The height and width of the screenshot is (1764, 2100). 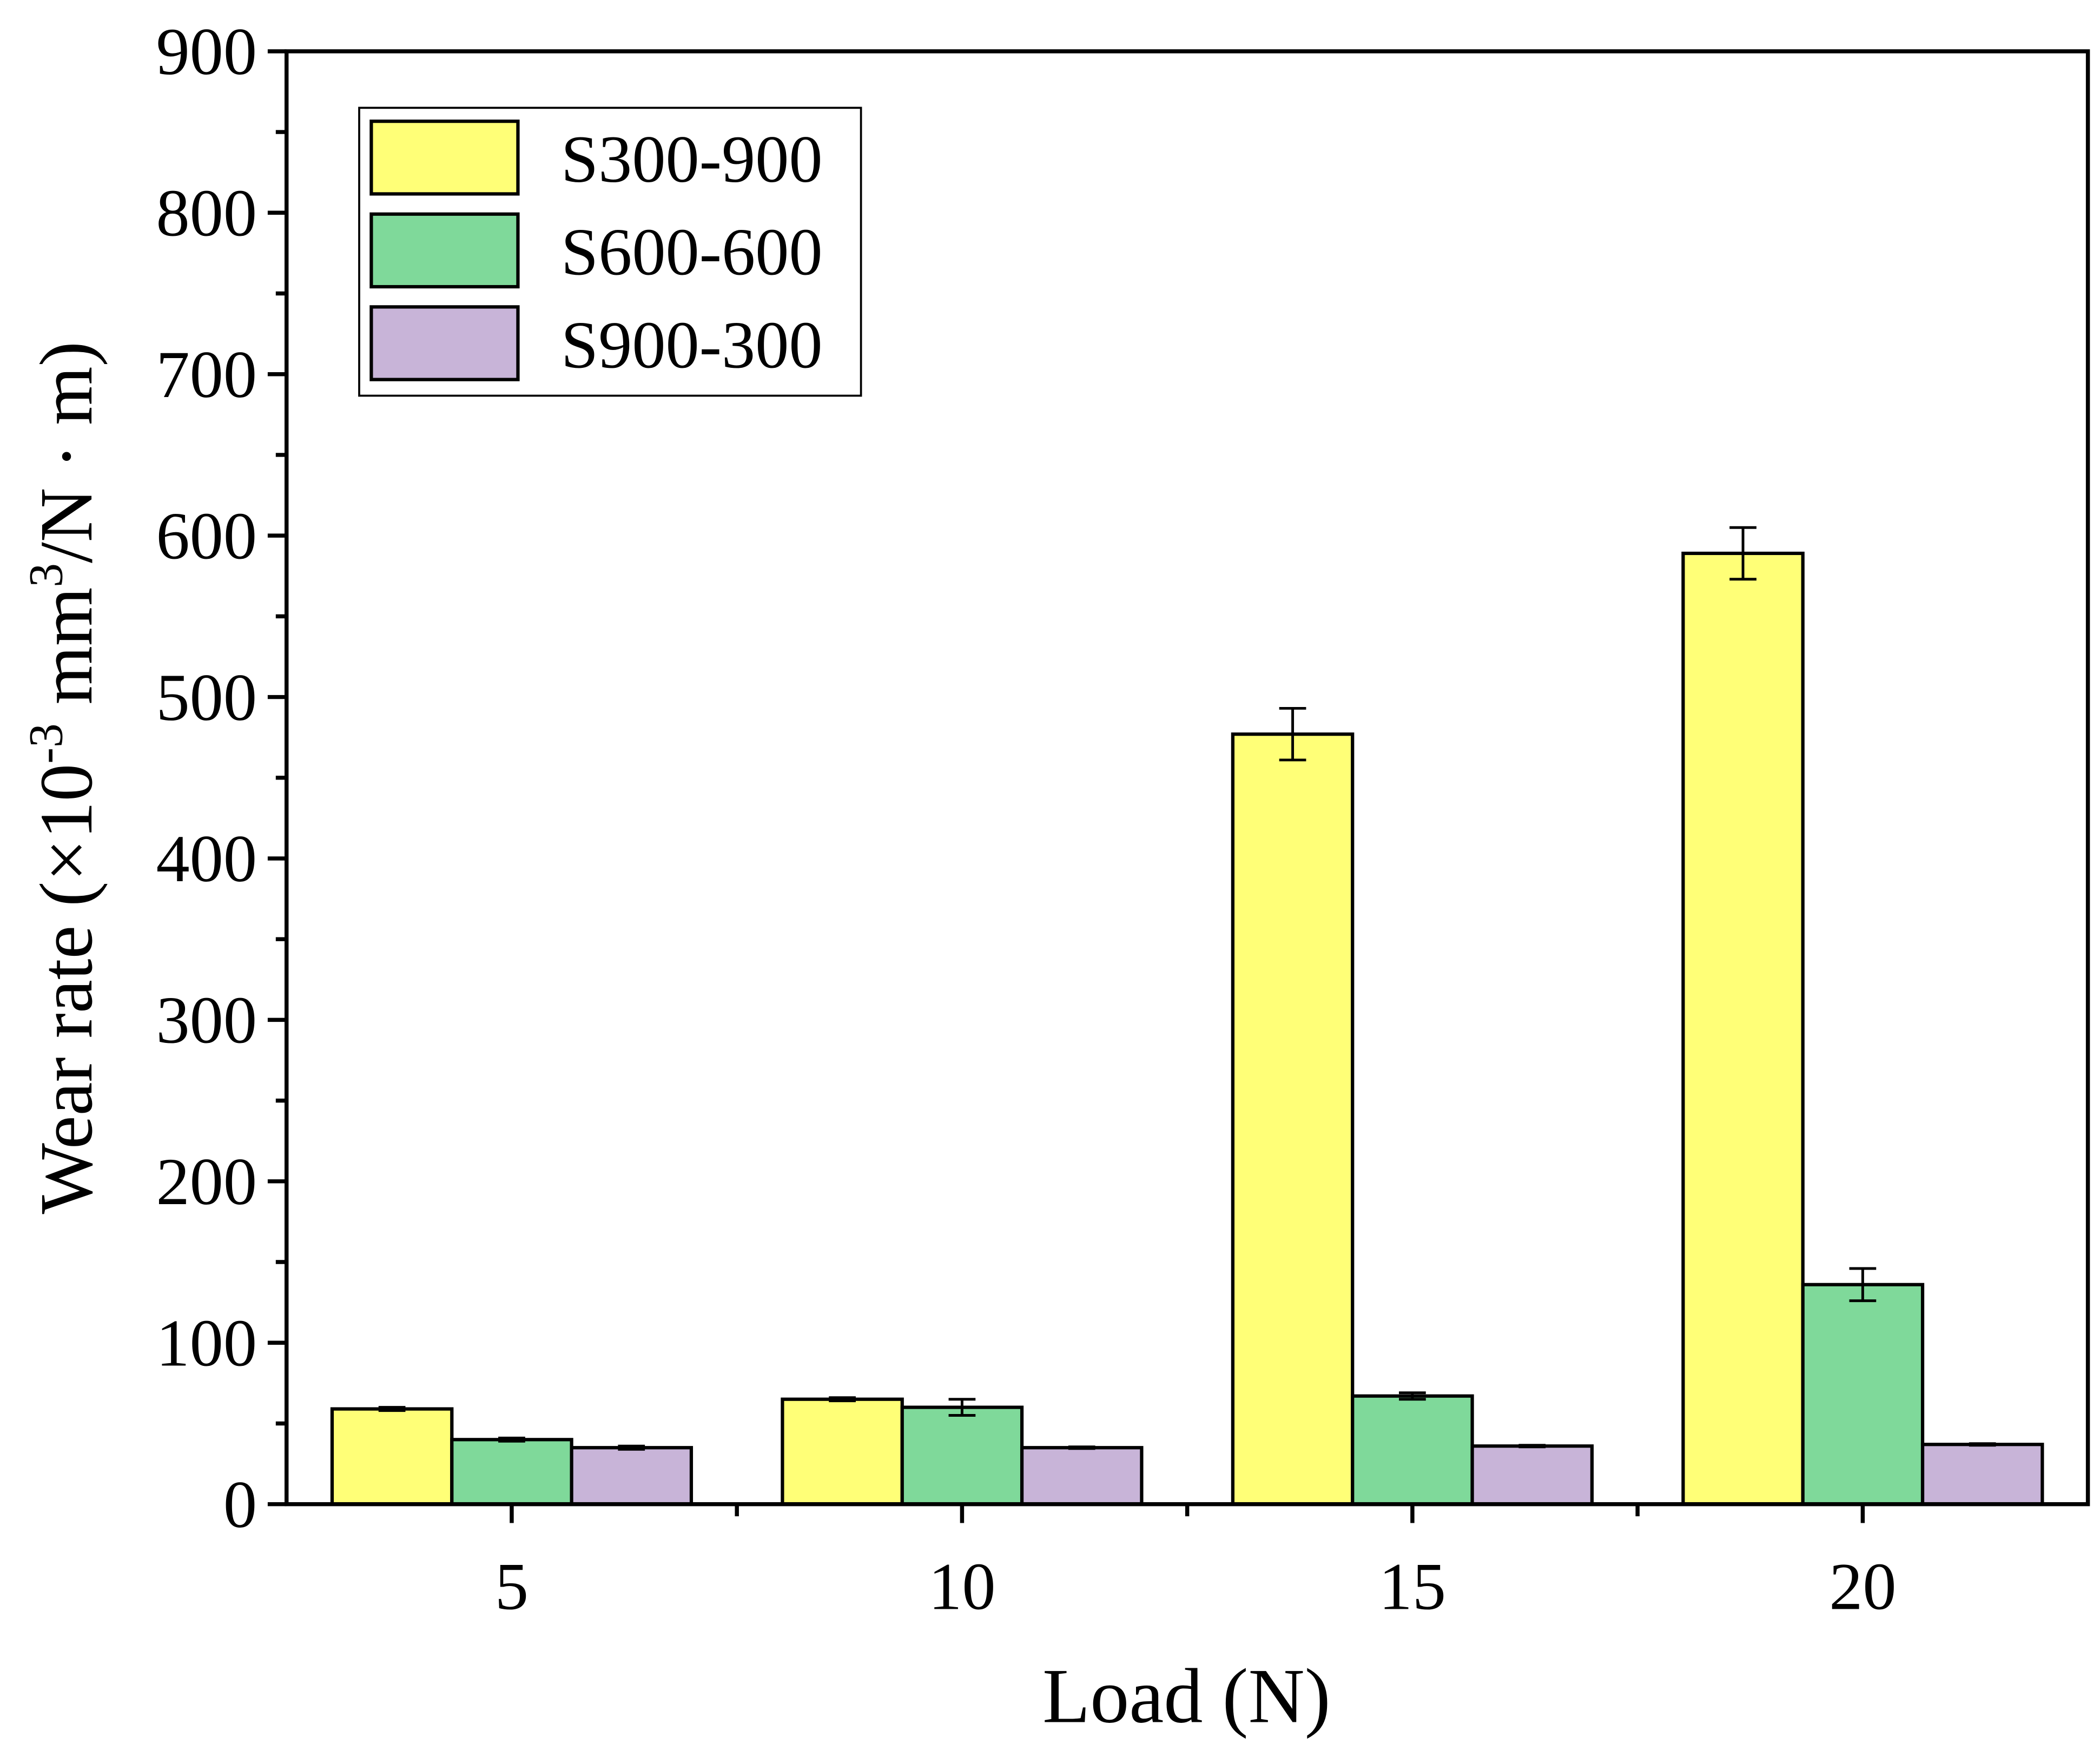 I want to click on y-axis-title-part: mm, so click(x=66, y=655).